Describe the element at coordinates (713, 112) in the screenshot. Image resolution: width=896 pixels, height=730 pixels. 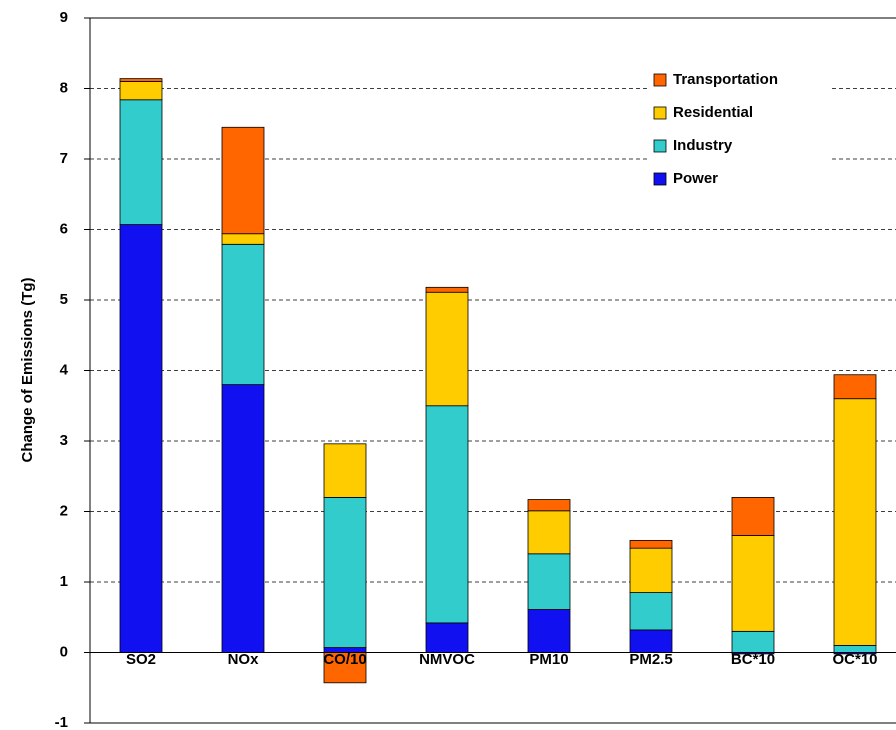
I see `legend-label: Residential` at that location.